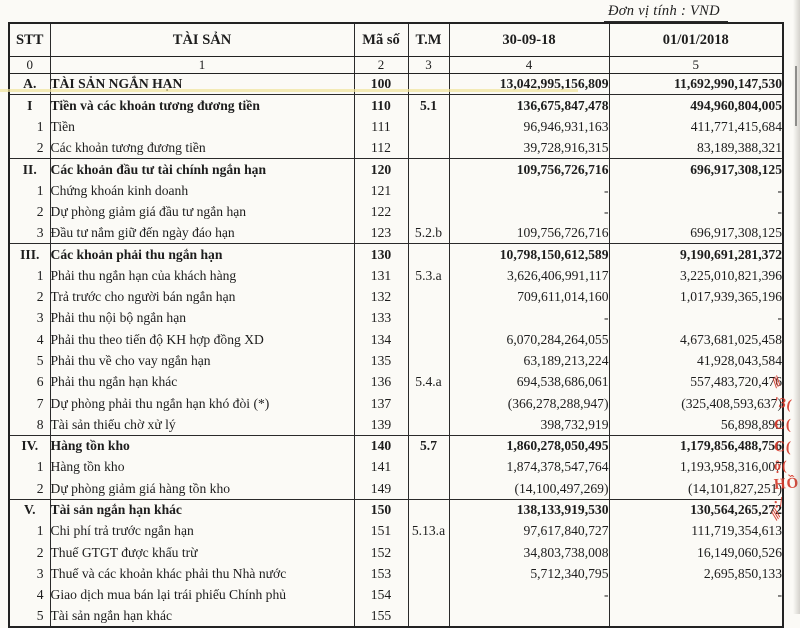  What do you see at coordinates (695, 65) in the screenshot?
I see `index-cell: 5` at bounding box center [695, 65].